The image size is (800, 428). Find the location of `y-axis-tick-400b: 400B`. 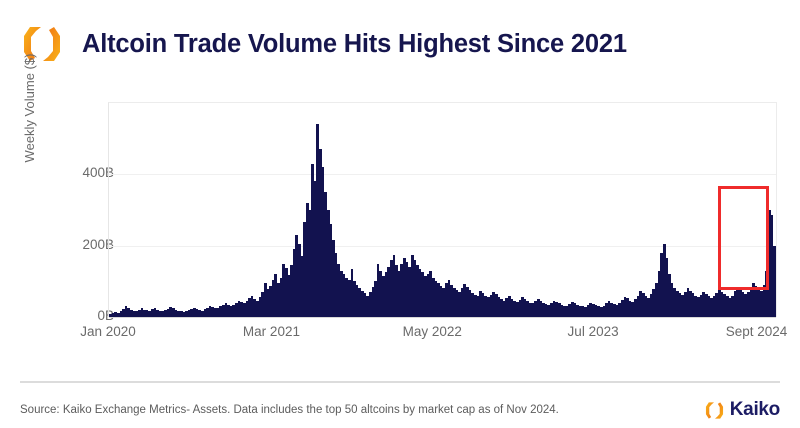

y-axis-tick-400b: 400B is located at coordinates (98, 173).